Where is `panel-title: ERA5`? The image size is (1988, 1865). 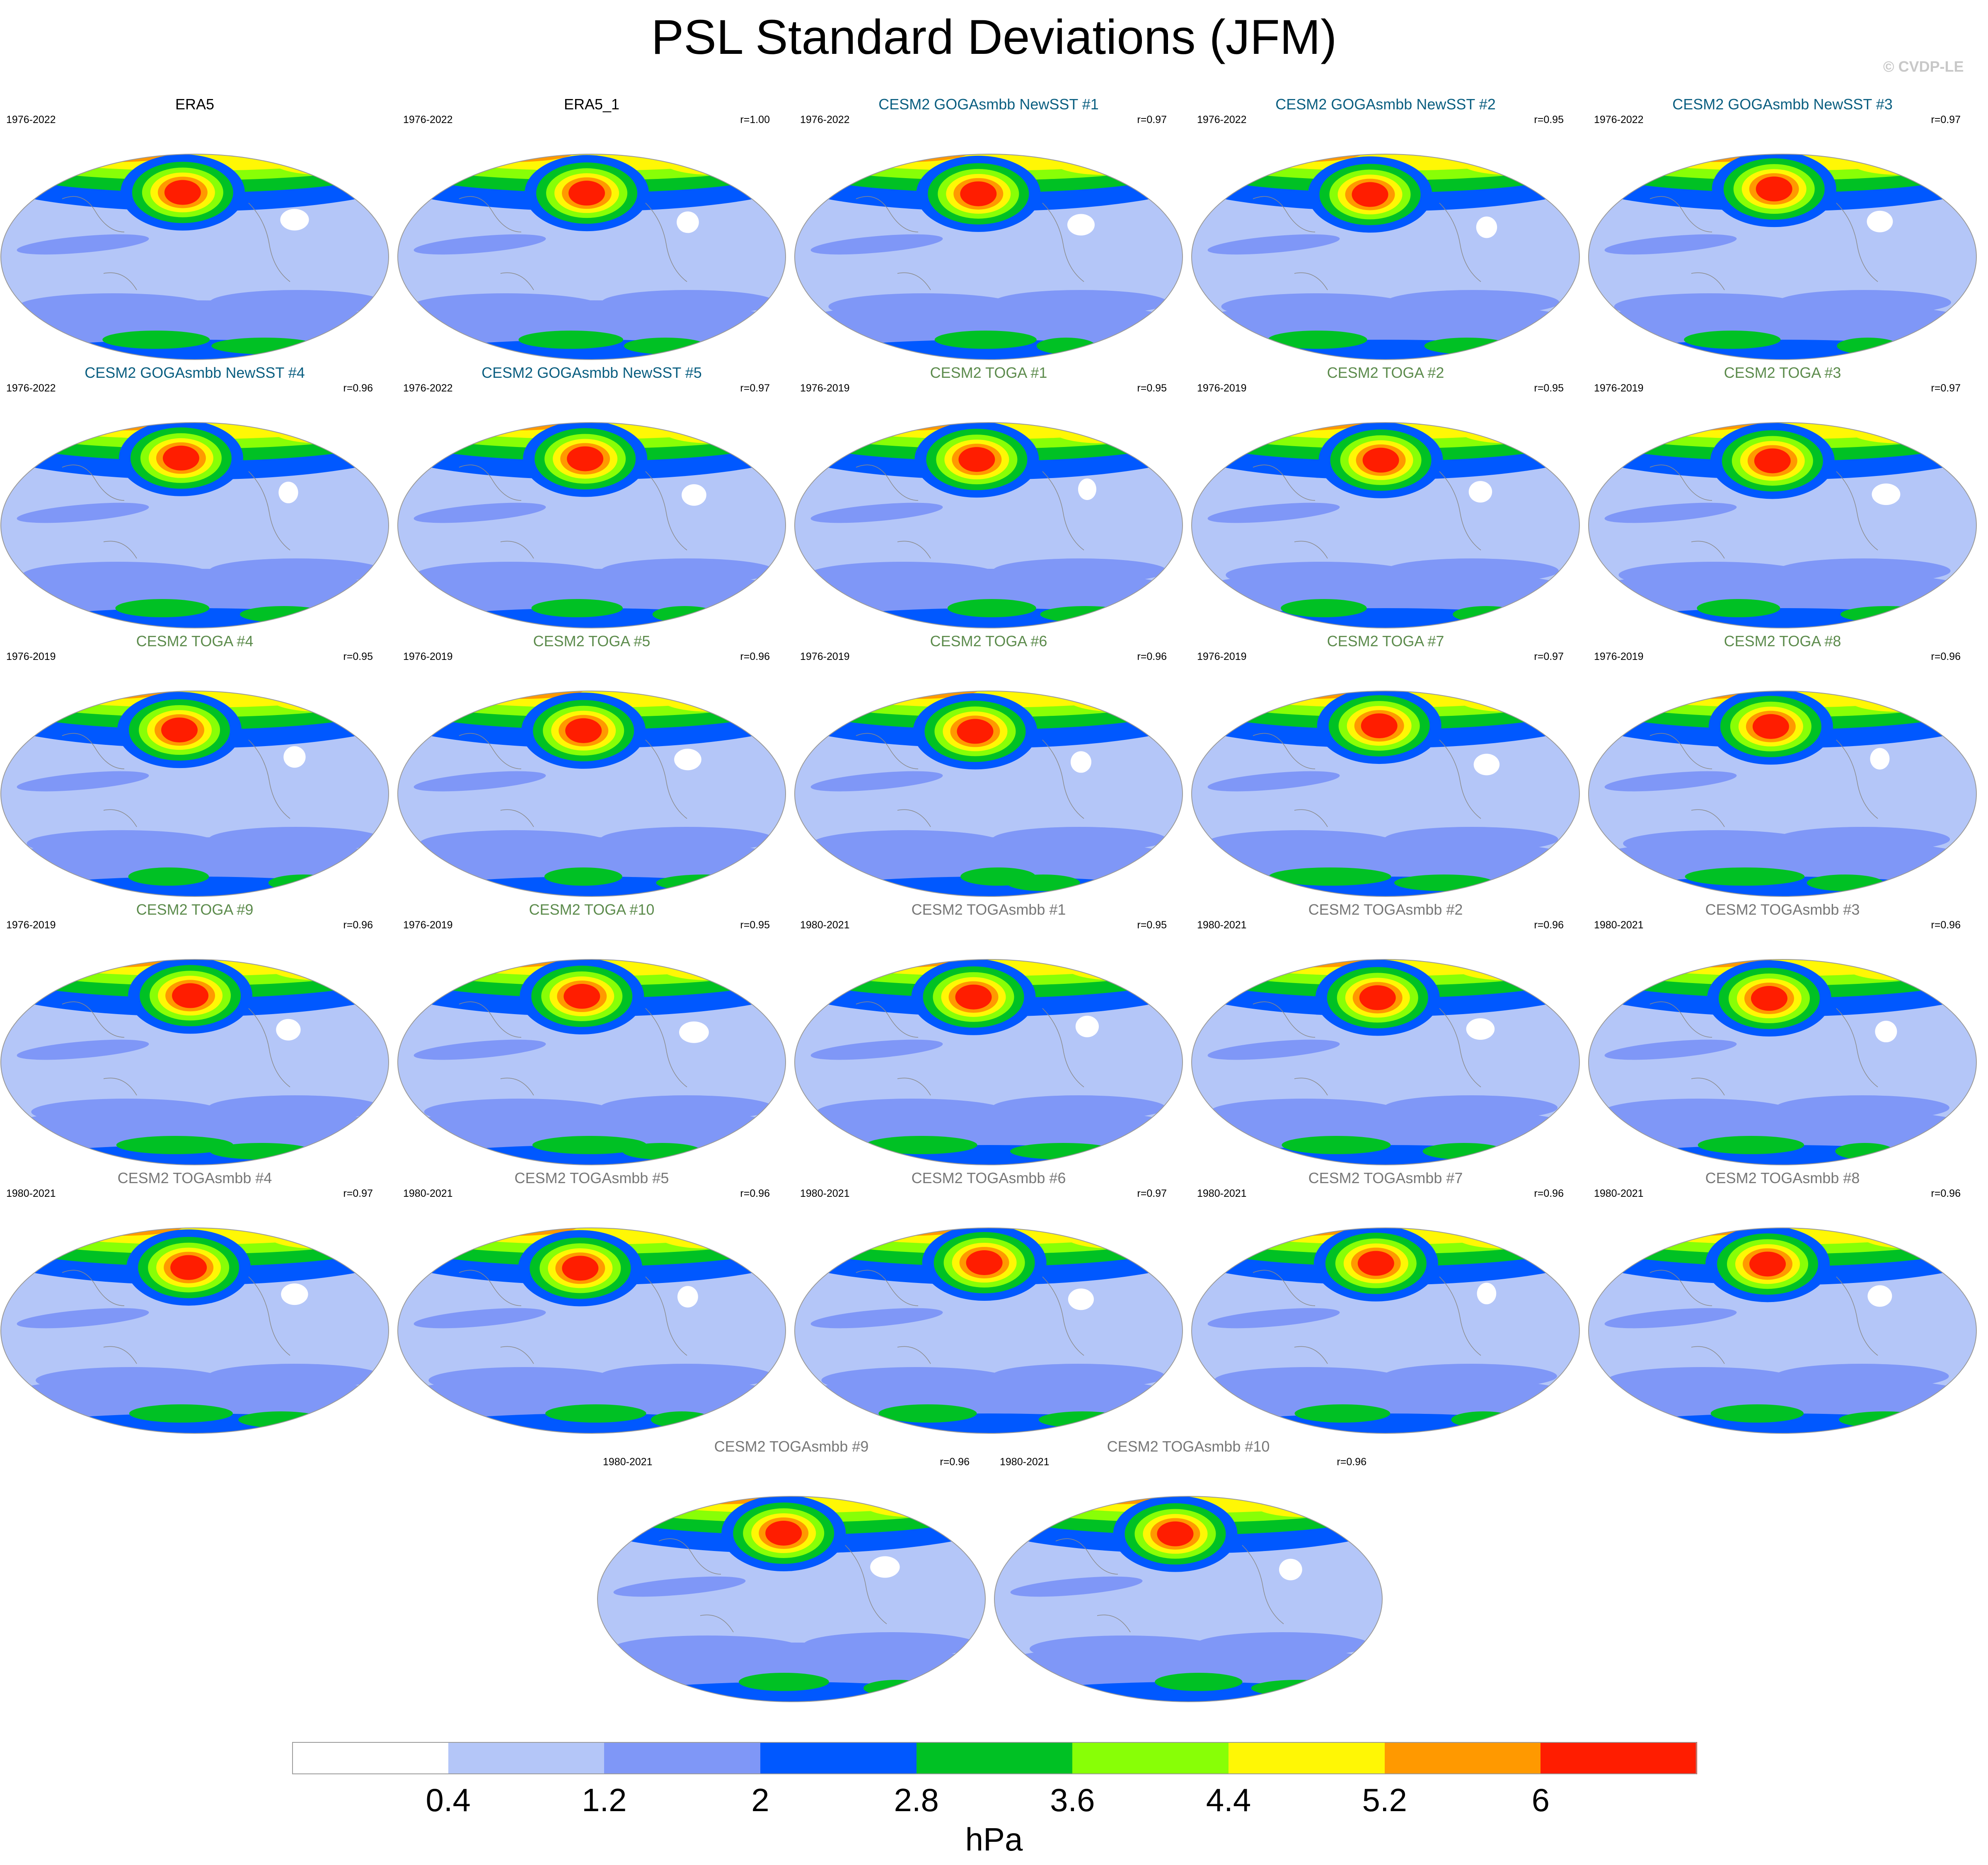
panel-title: ERA5 is located at coordinates (195, 104).